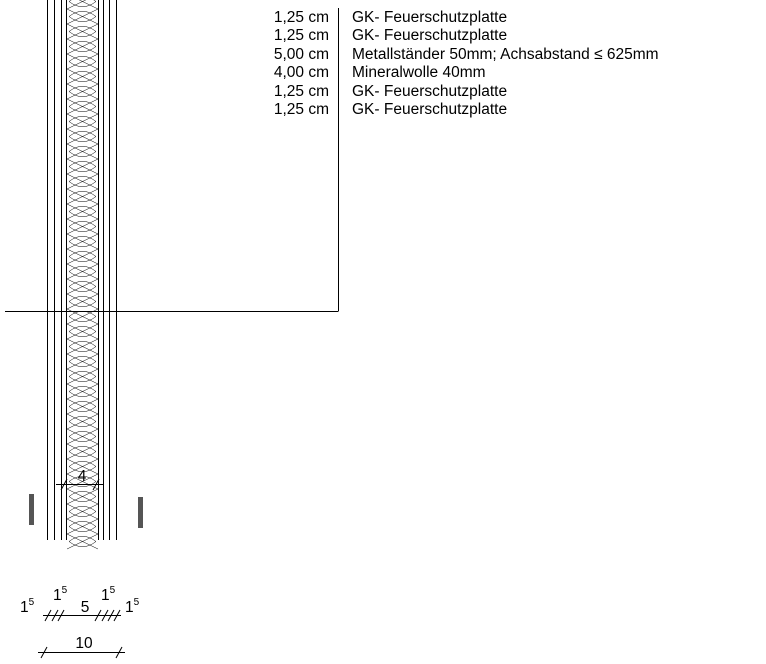  What do you see at coordinates (85, 607) in the screenshot?
I see `dimension-layer-3: 5` at bounding box center [85, 607].